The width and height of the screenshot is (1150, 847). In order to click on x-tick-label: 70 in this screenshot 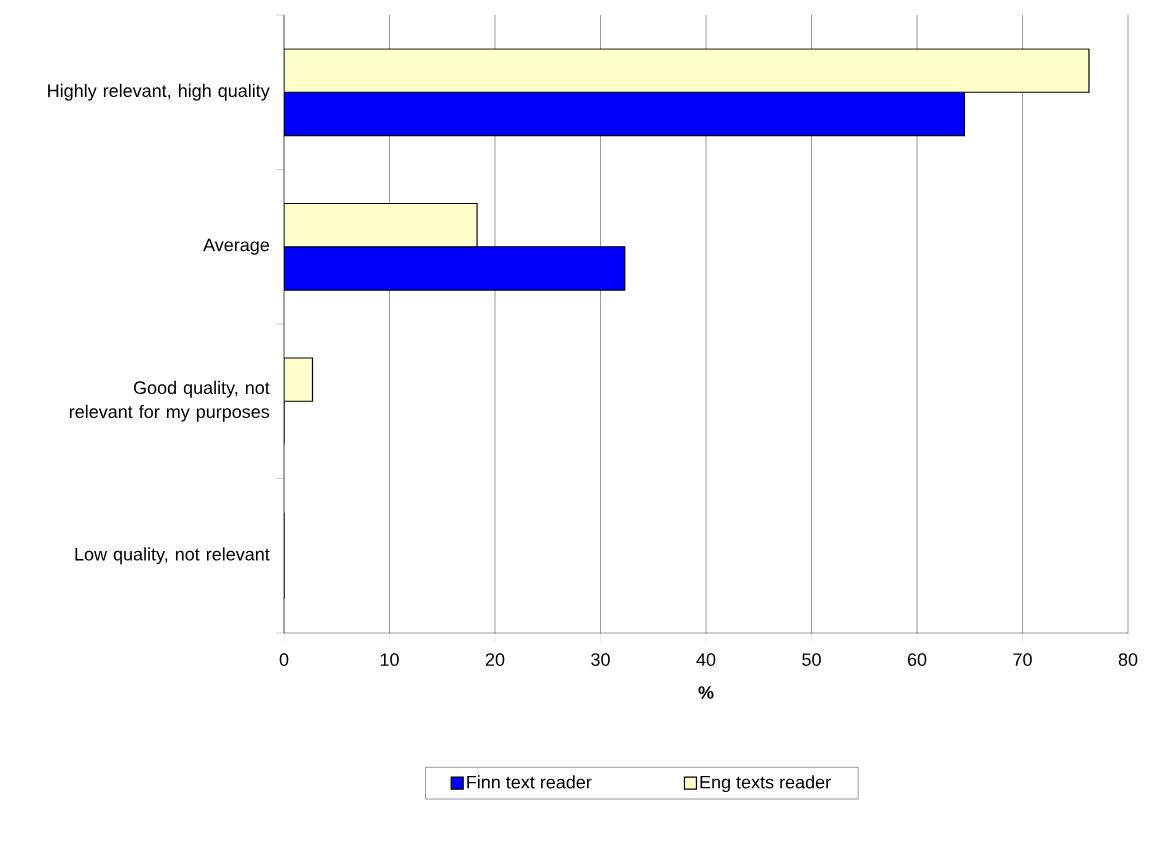, I will do `click(1022, 659)`.